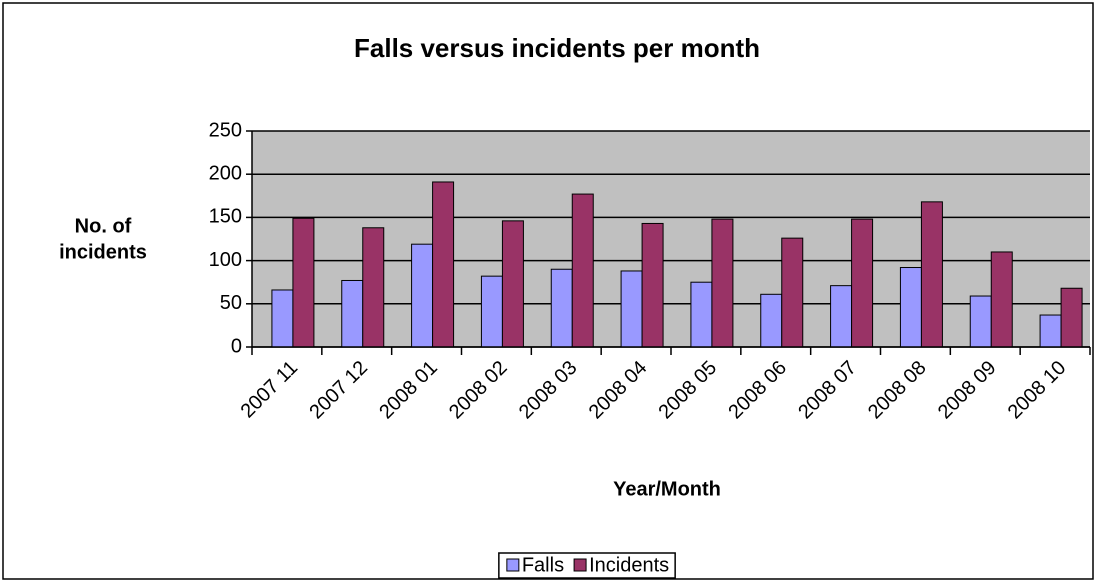  Describe the element at coordinates (103, 226) in the screenshot. I see `y-axis-label: No. of` at that location.